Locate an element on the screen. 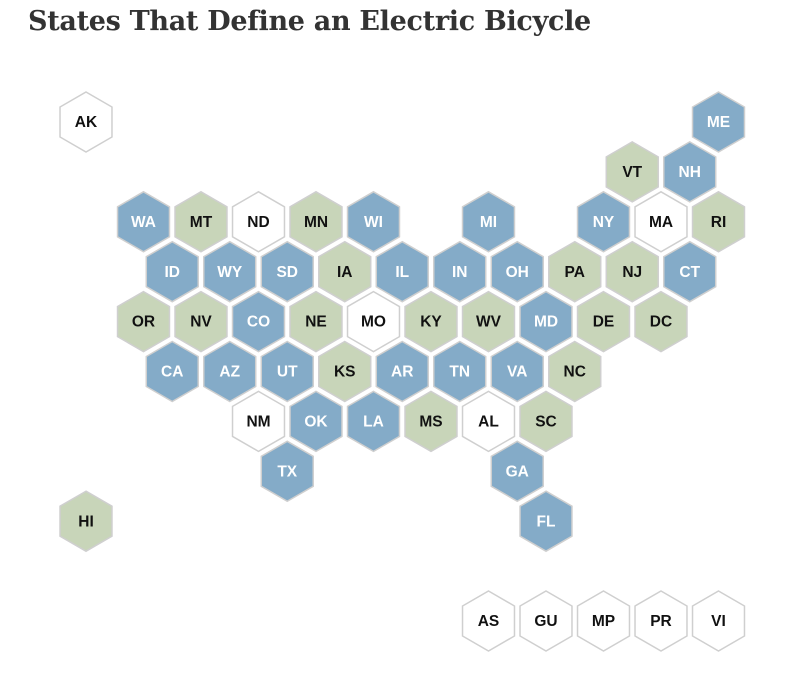  state-label: AL is located at coordinates (488, 421).